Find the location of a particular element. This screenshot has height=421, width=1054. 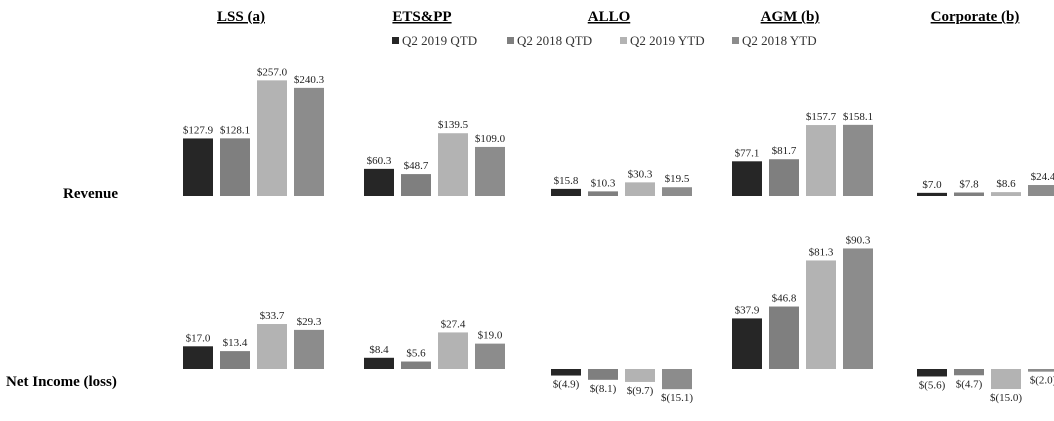

net-income-data-label: $27.4 is located at coordinates (453, 324).